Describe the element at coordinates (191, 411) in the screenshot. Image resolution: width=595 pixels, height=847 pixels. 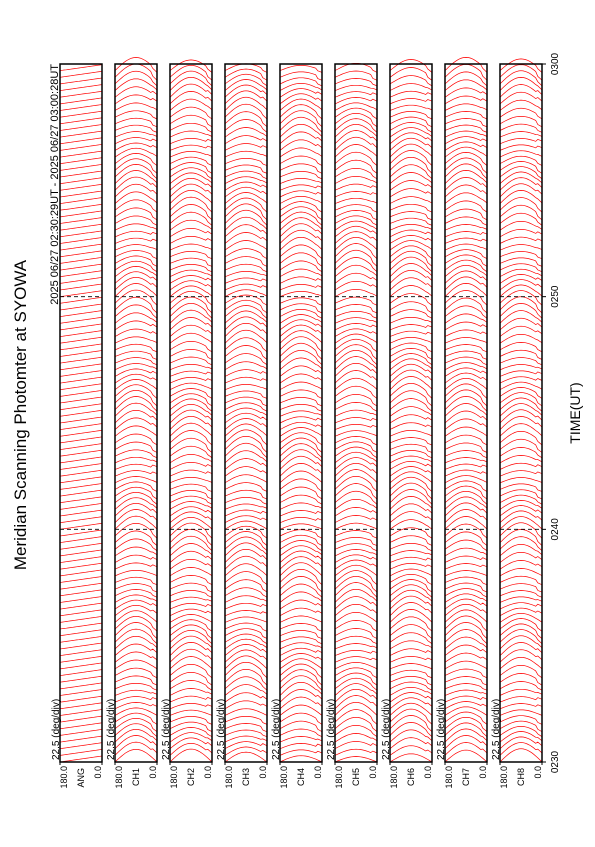
I see `scan-traces` at that location.